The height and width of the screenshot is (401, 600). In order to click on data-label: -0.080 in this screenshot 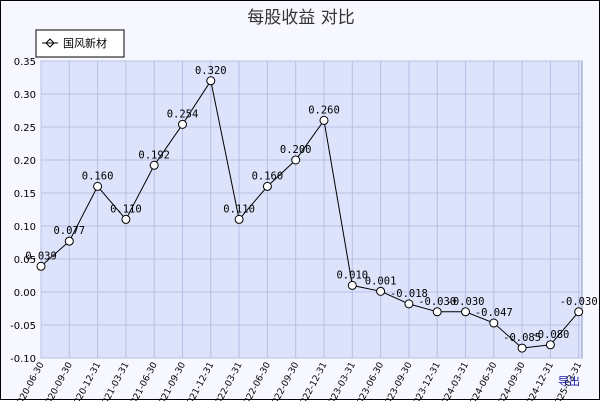, I will do `click(550, 335)`.